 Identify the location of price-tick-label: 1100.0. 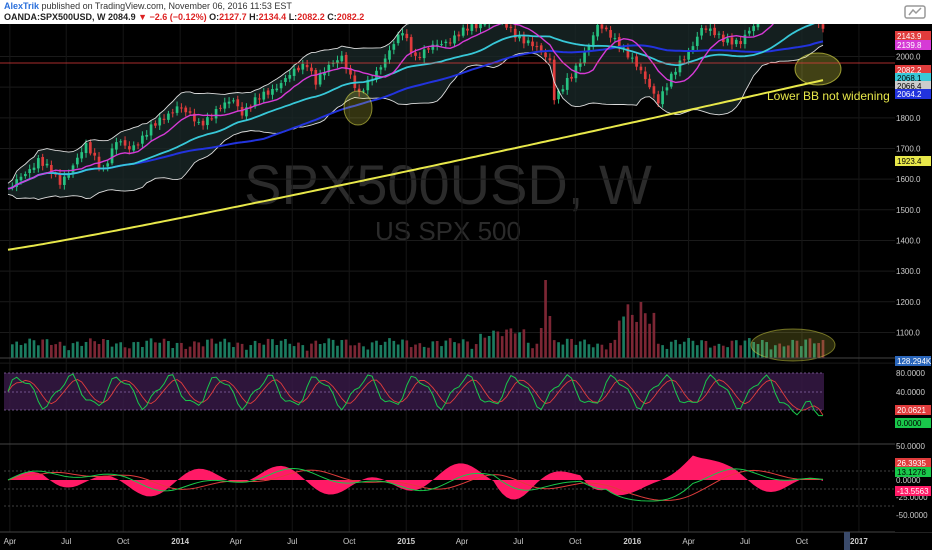
(908, 332).